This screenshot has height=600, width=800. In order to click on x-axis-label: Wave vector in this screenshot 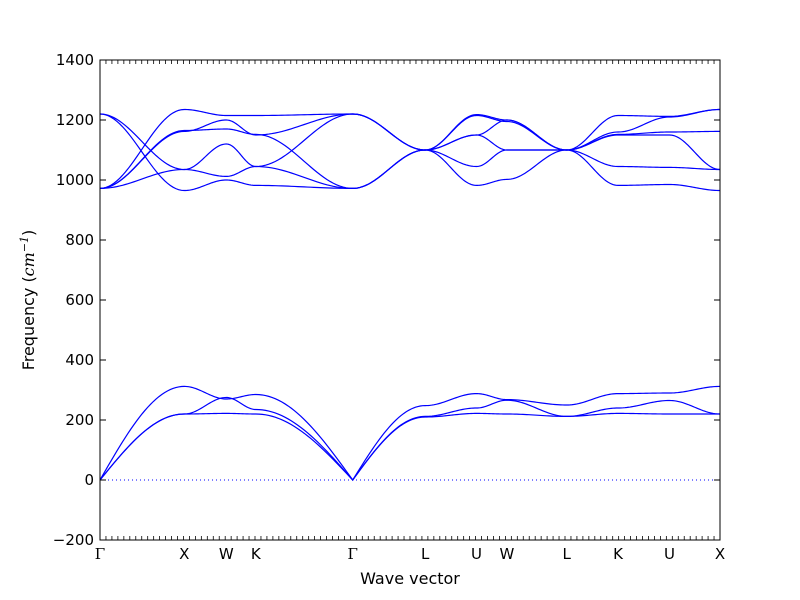, I will do `click(410, 578)`.